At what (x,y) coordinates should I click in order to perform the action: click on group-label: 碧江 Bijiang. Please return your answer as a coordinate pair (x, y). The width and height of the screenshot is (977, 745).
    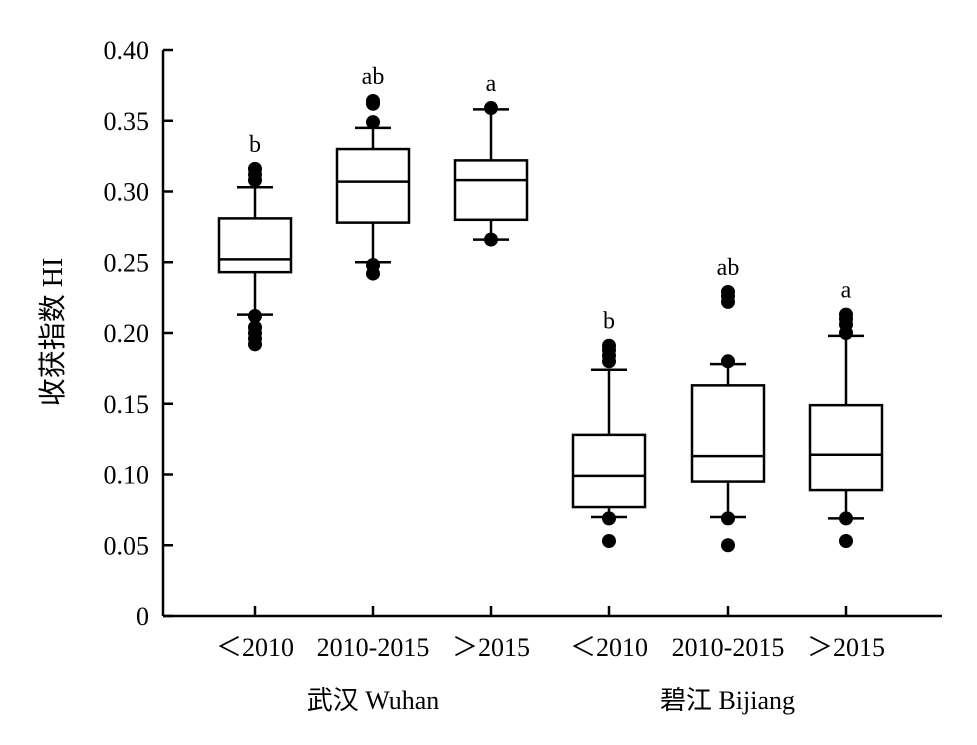
    Looking at the image, I should click on (727, 700).